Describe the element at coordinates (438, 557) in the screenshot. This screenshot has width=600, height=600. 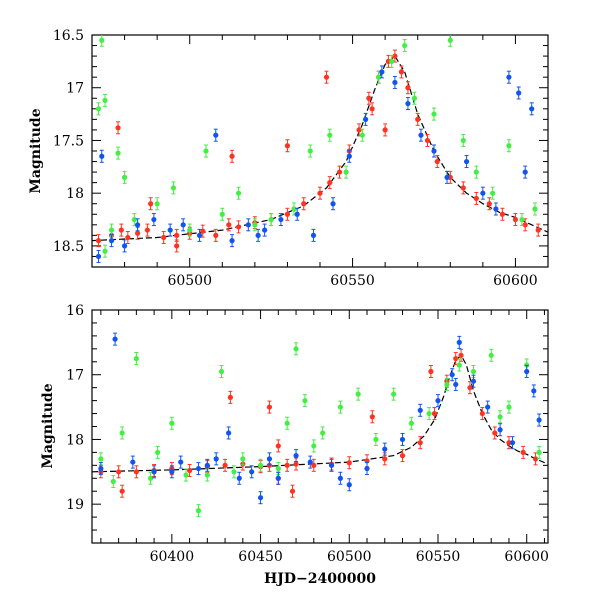
I see `x-tick-label: 60550` at that location.